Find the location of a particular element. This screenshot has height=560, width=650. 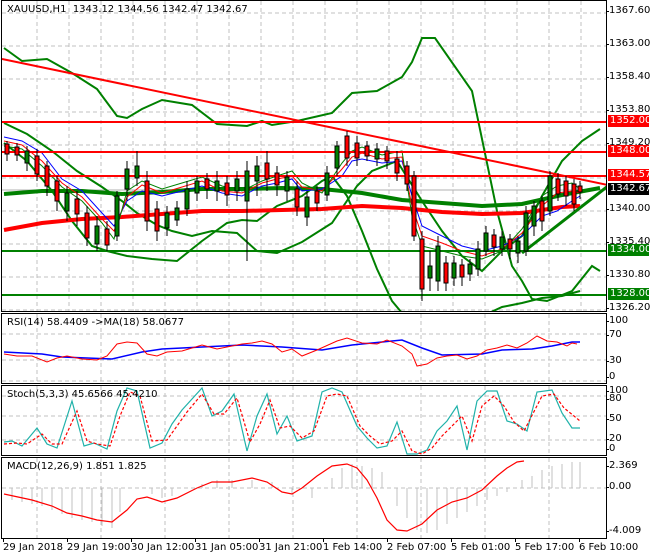

stochastic-panel: Stoch(5,3,3) 45.6566 45.4210 is located at coordinates (304, 420).